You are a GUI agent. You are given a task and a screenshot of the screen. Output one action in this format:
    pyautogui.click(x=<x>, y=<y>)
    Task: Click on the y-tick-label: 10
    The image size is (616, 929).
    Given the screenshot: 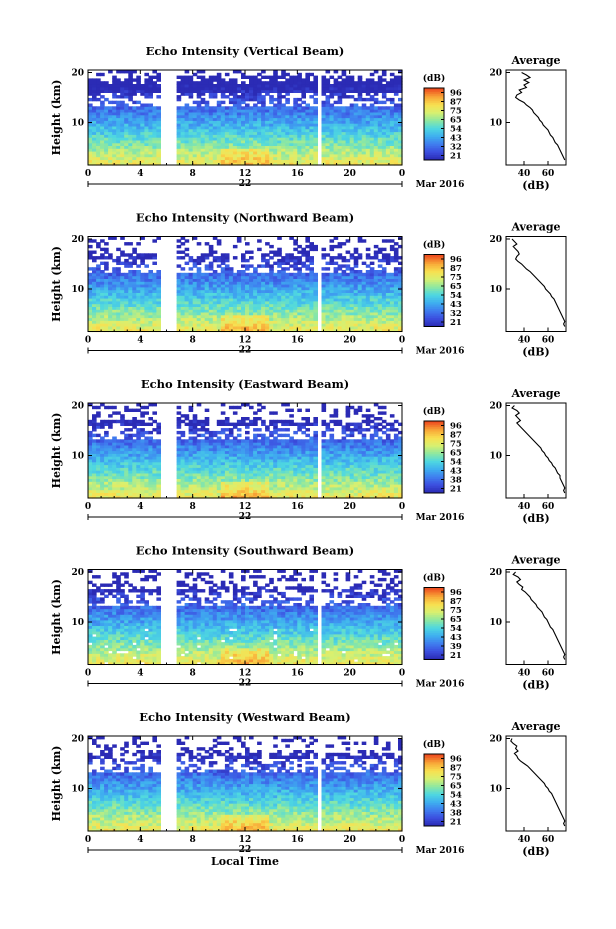 What is the action you would take?
    pyautogui.click(x=77, y=290)
    